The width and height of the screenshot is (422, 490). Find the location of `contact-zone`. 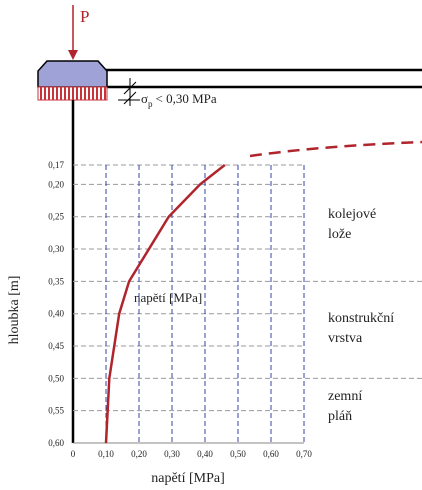

contact-zone is located at coordinates (72, 93).